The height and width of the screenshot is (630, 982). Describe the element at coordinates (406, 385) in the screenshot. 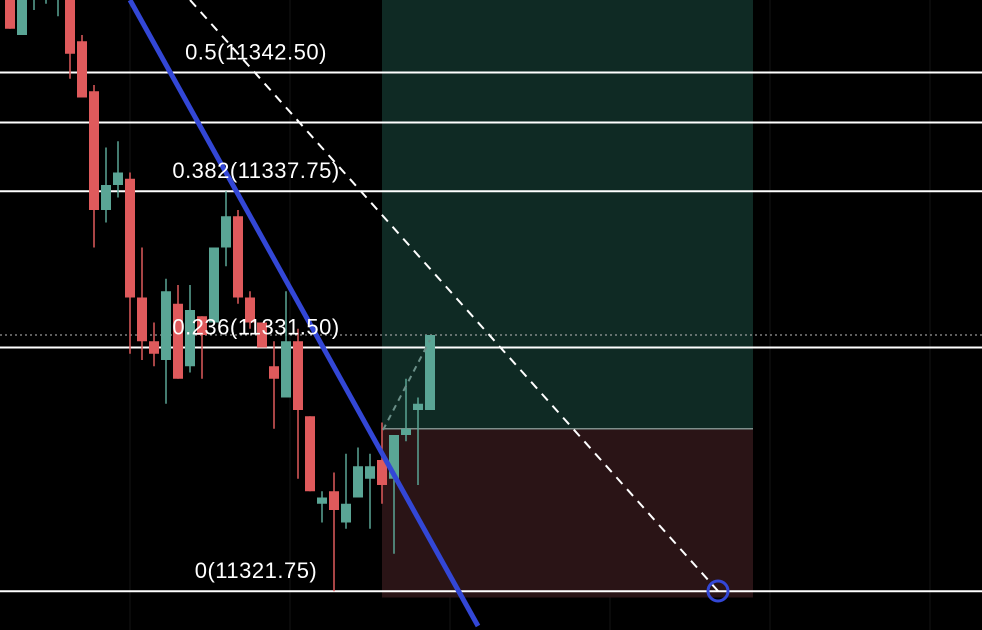

I see `projection-line` at that location.